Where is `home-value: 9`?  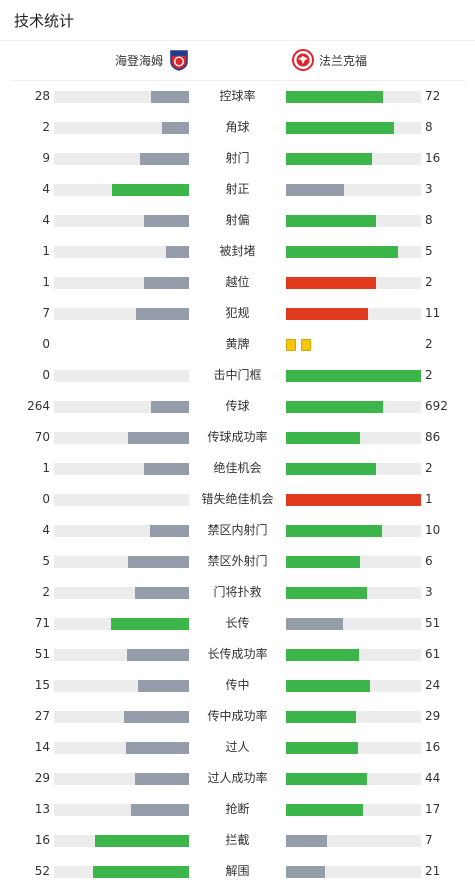 home-value: 9 is located at coordinates (46, 158).